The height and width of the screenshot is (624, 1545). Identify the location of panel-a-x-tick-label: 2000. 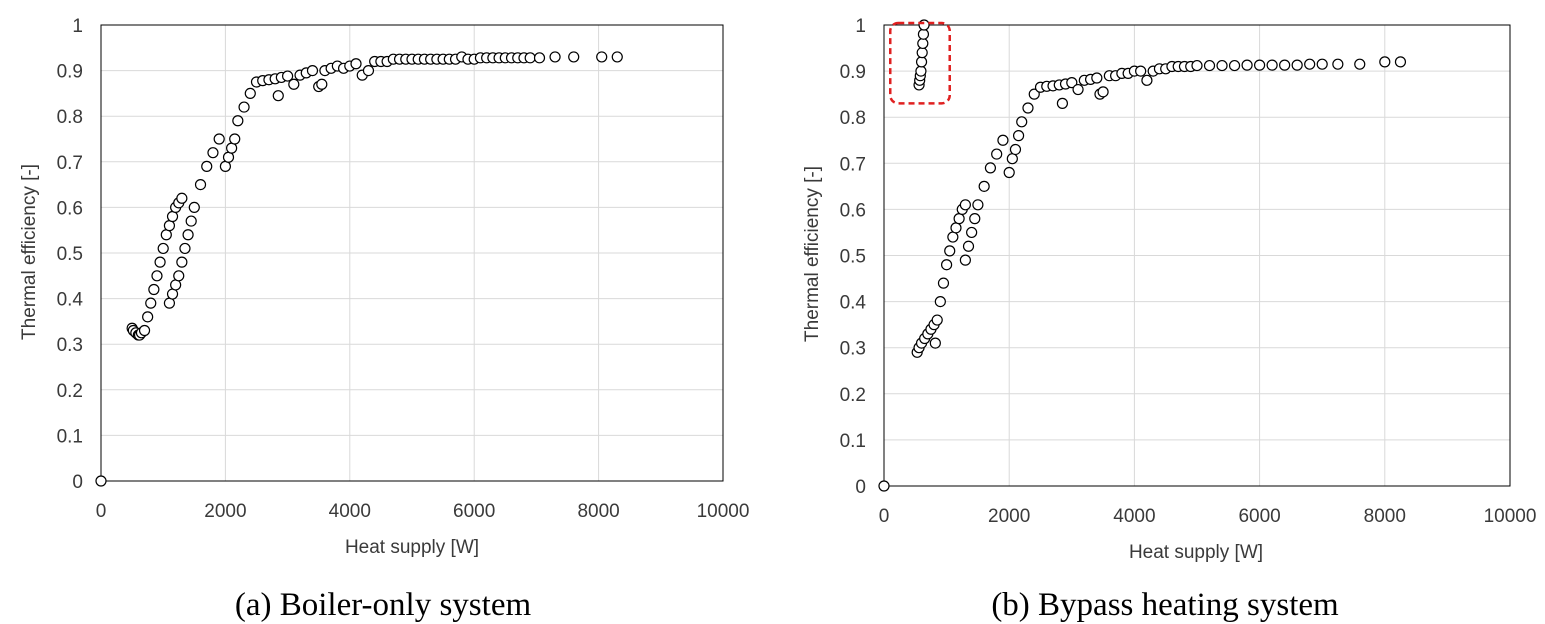
(225, 511).